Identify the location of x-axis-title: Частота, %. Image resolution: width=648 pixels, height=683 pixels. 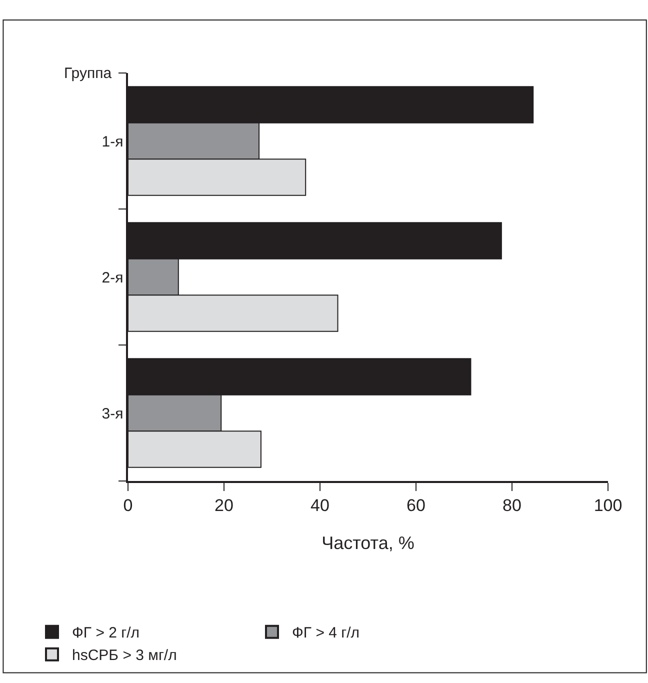
(368, 542).